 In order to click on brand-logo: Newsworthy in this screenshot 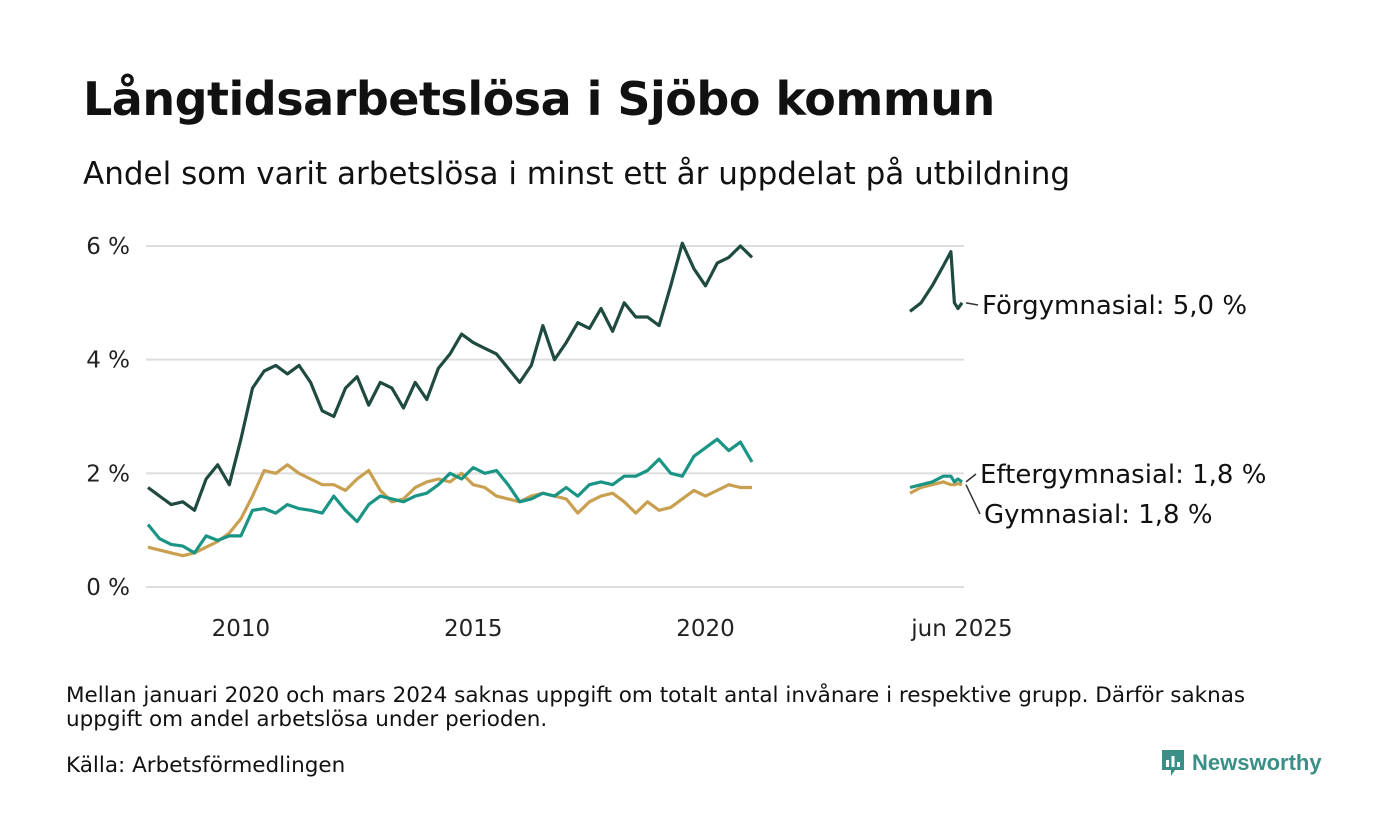, I will do `click(1241, 763)`.